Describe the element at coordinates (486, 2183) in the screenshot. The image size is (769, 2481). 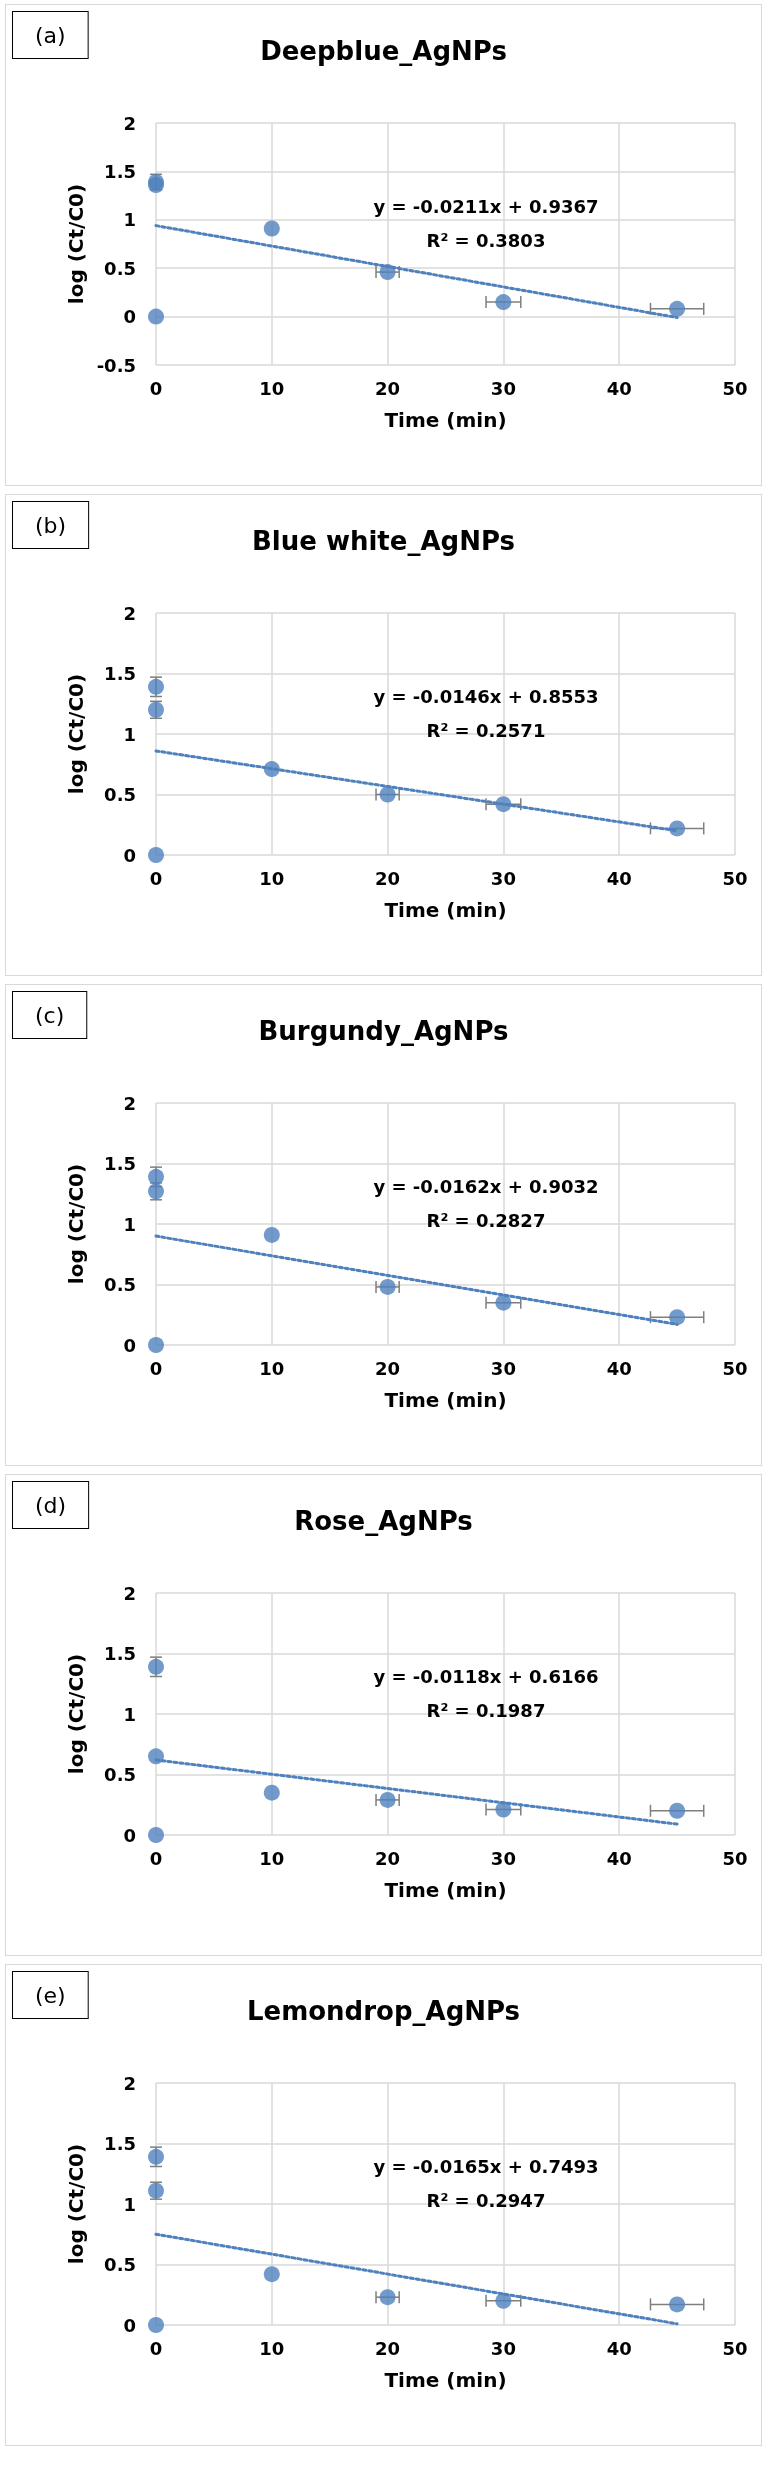
I see `annotation: y = -0.0165x + 0.7493 R² = 0.2947` at that location.